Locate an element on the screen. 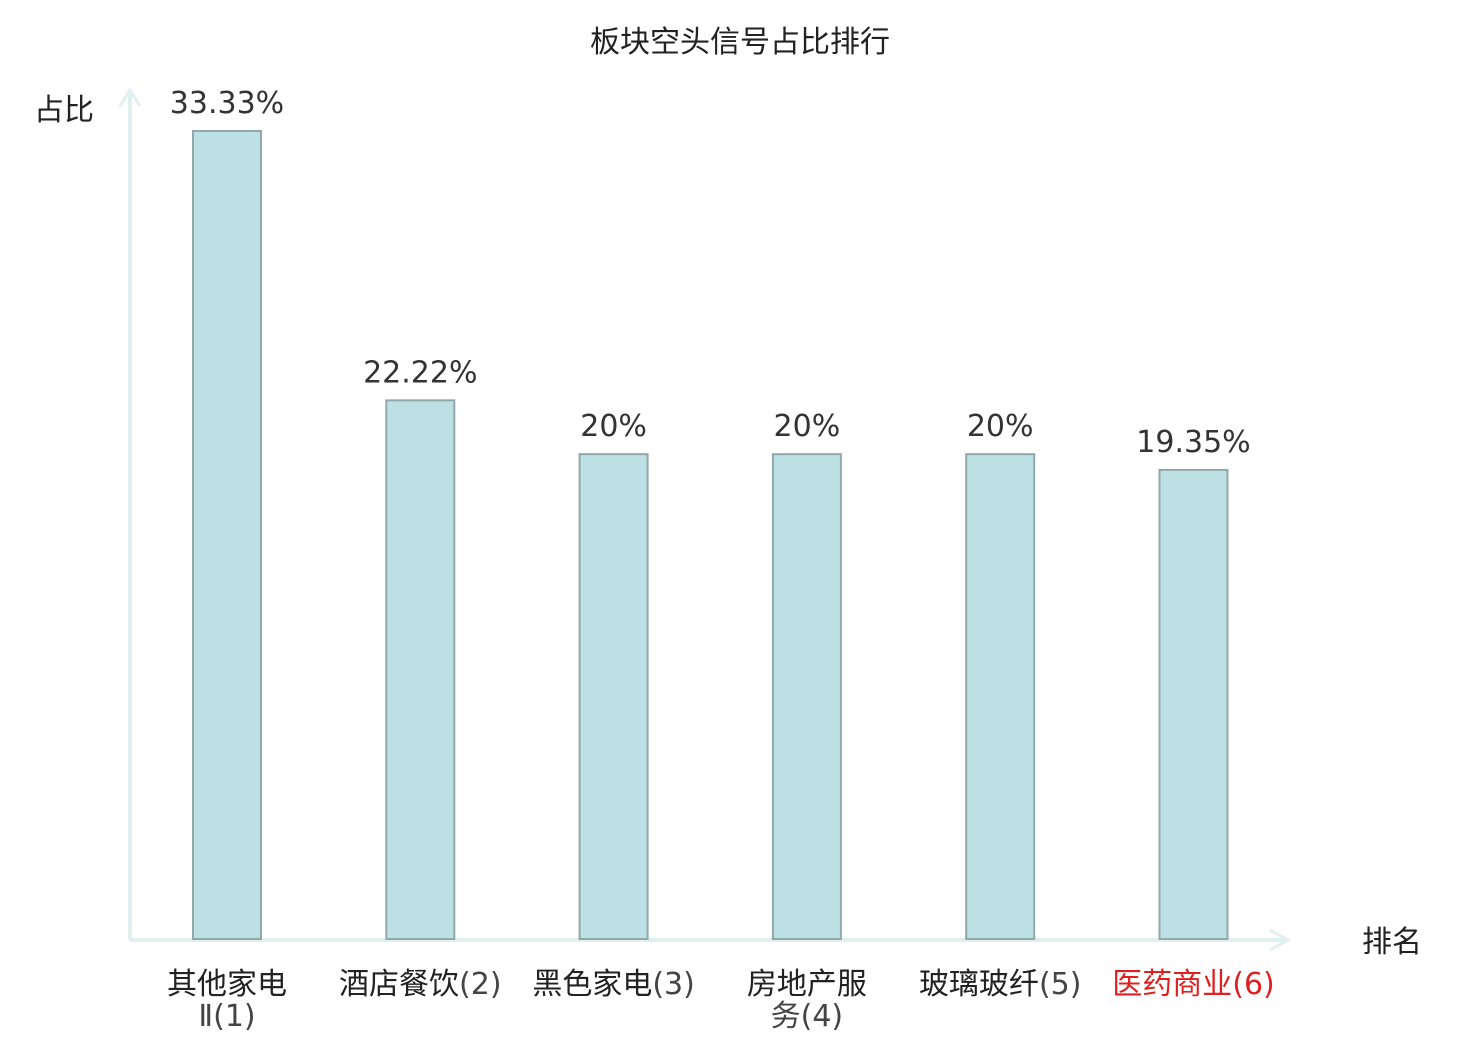  chart-title: 板块空头信号占比排行 is located at coordinates (740, 42).